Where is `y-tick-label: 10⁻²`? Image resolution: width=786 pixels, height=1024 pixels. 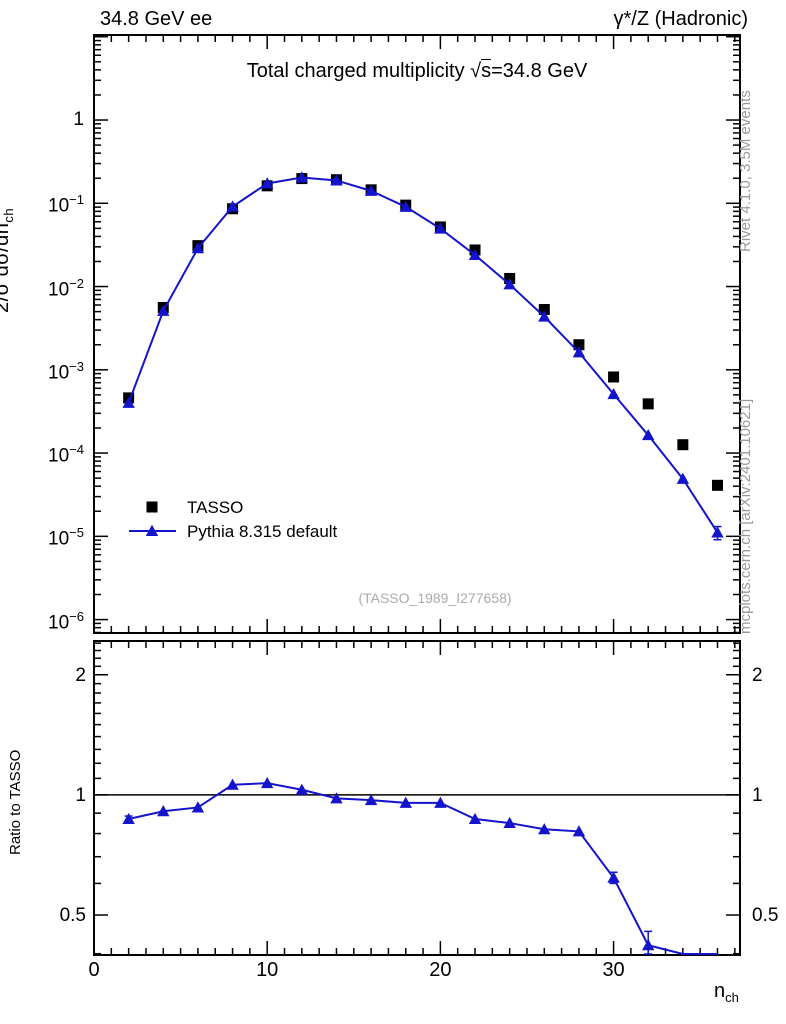
y-tick-label: 10⁻² is located at coordinates (66, 287).